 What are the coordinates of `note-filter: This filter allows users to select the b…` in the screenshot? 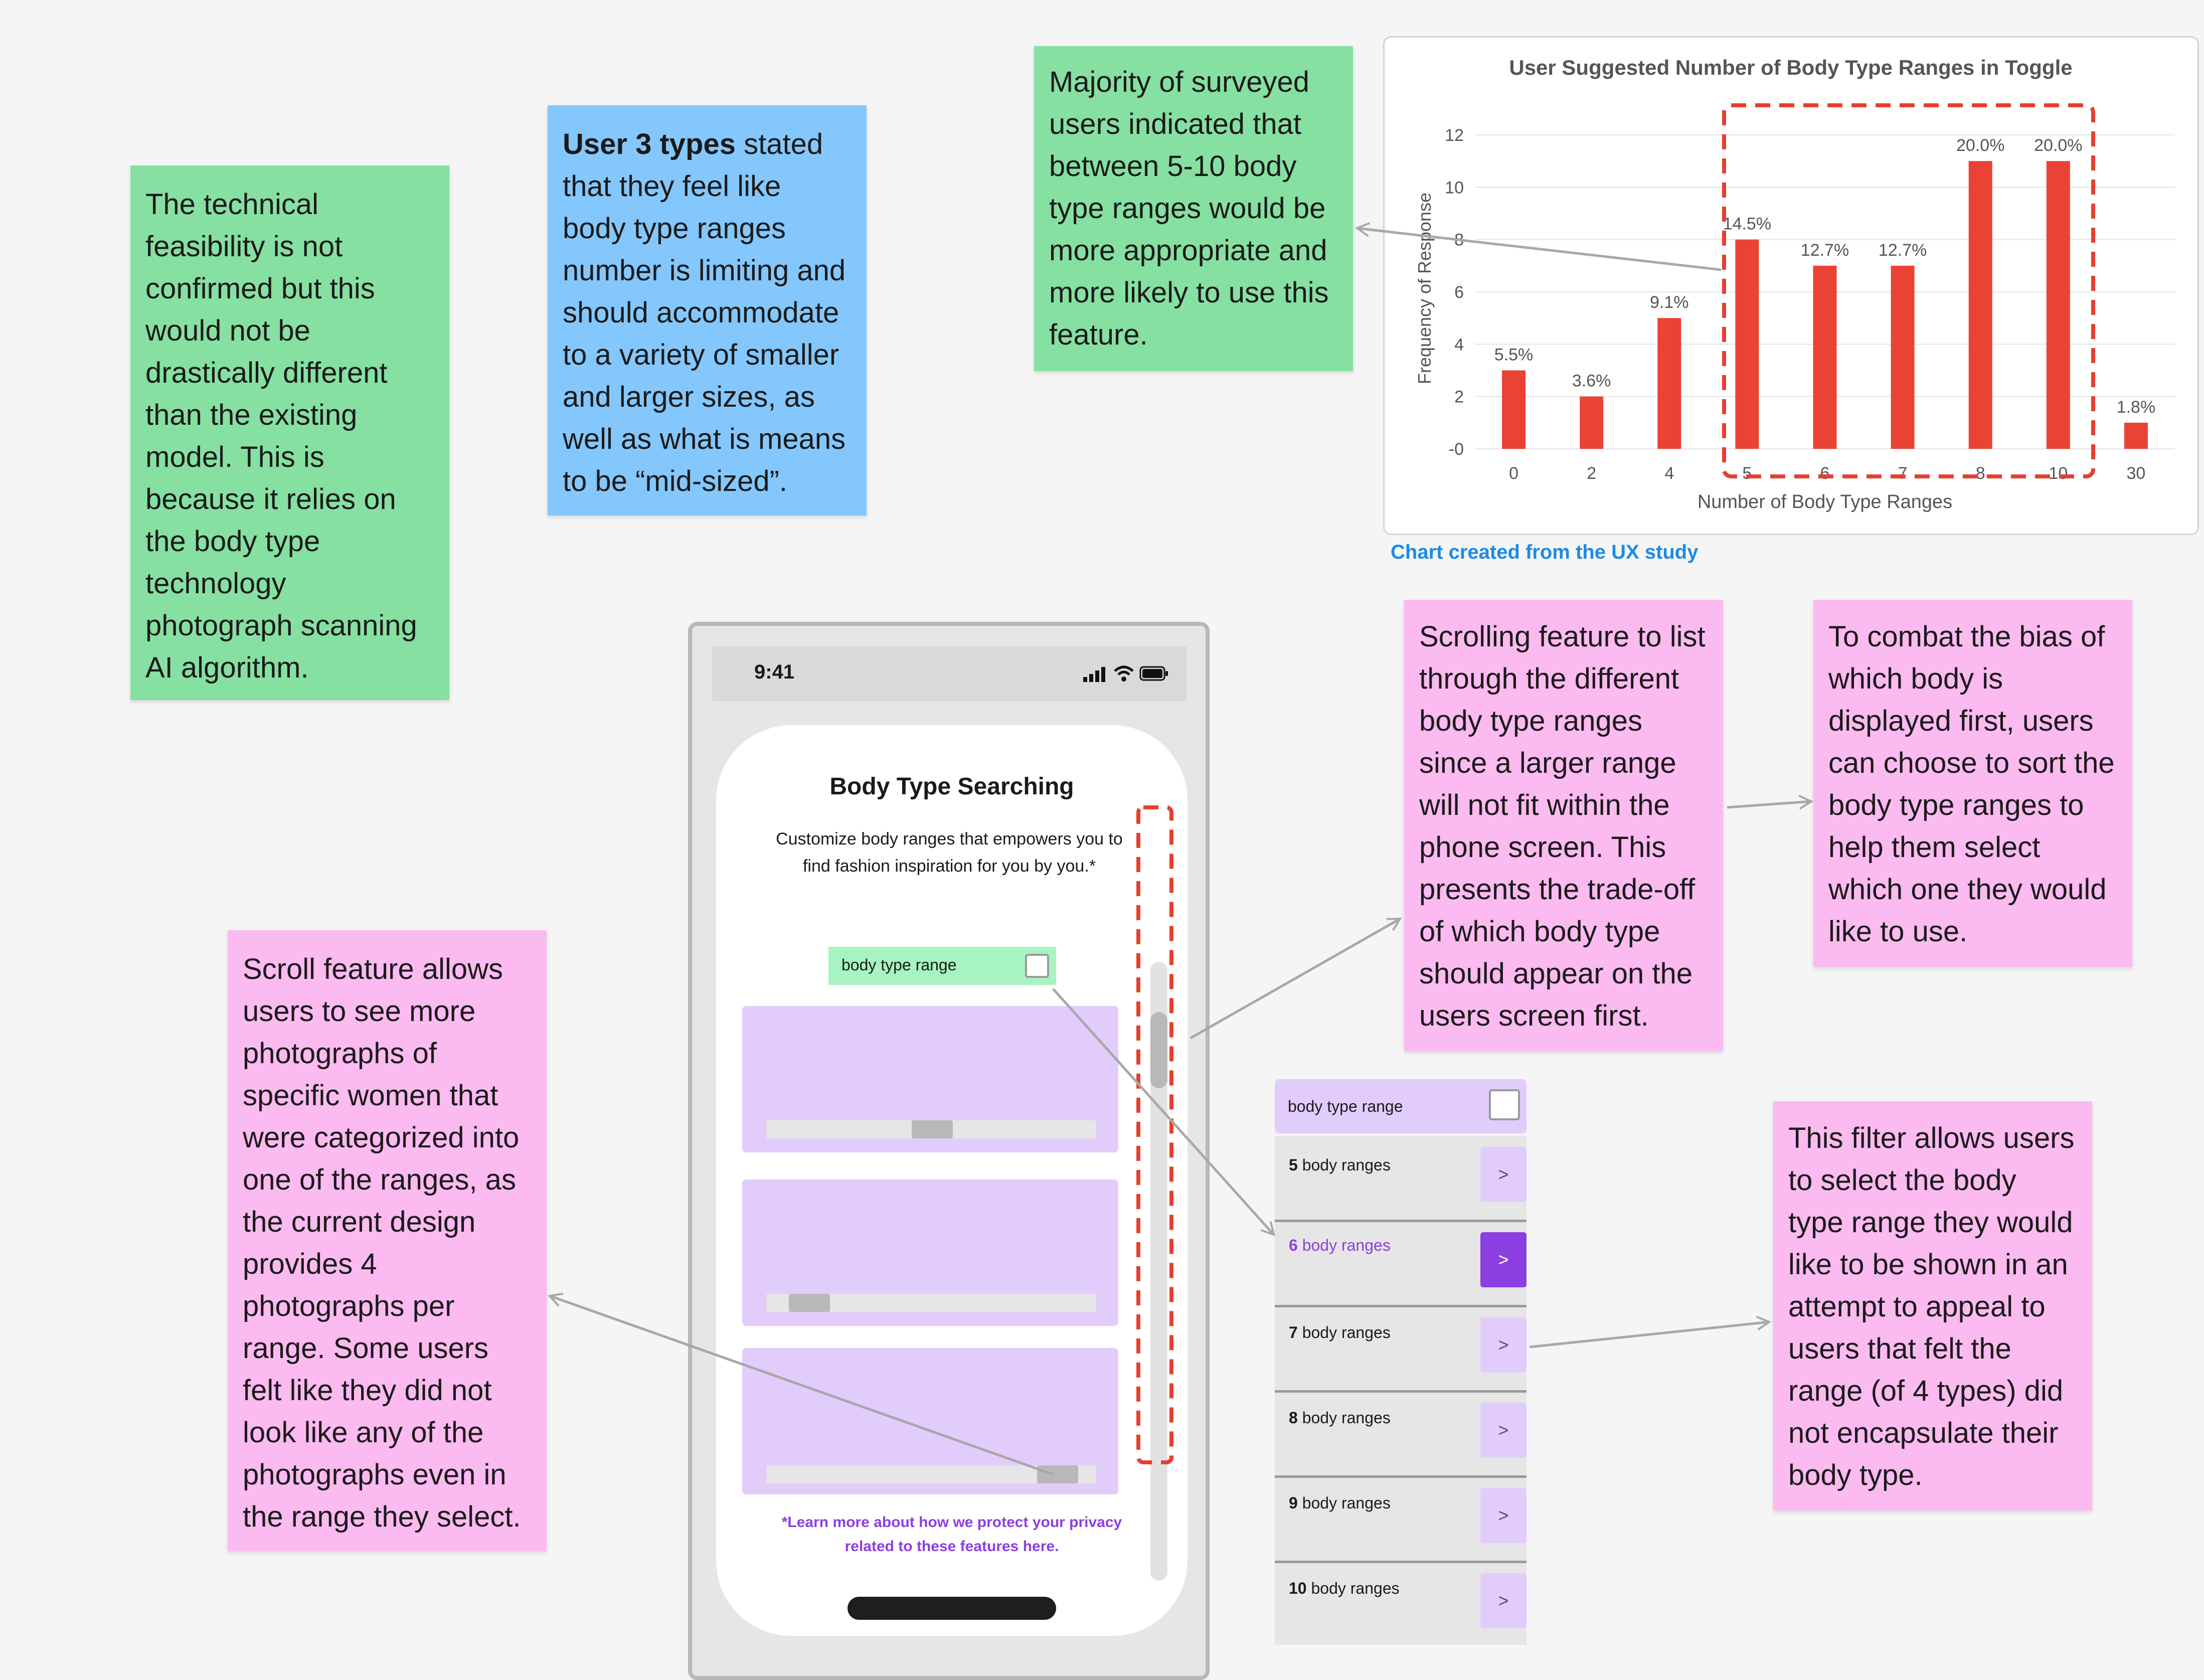 It's located at (1933, 1305).